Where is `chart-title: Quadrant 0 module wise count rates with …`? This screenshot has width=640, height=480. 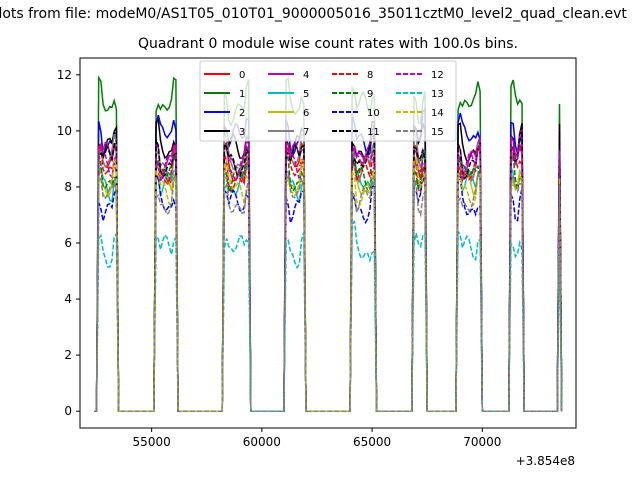
chart-title: Quadrant 0 module wise count rates with … is located at coordinates (328, 44).